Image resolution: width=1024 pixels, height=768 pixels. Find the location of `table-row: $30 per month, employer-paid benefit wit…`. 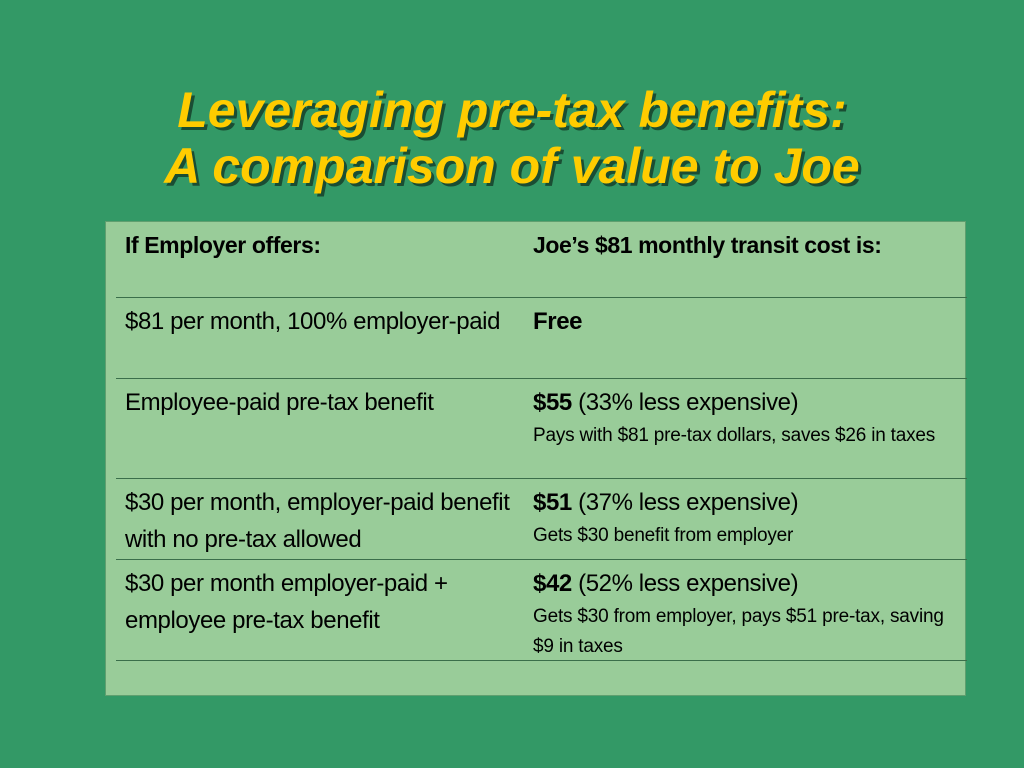

table-row: $30 per month, employer-paid benefit wit… is located at coordinates (541, 519).